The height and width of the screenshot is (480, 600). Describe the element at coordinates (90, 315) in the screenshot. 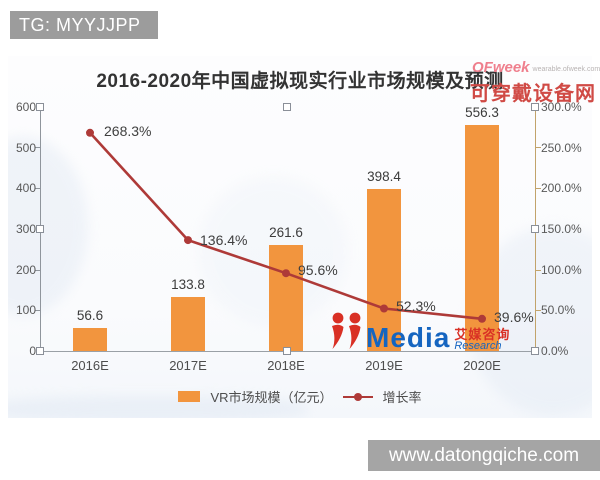

I see `bar-value-label: 56.6` at that location.